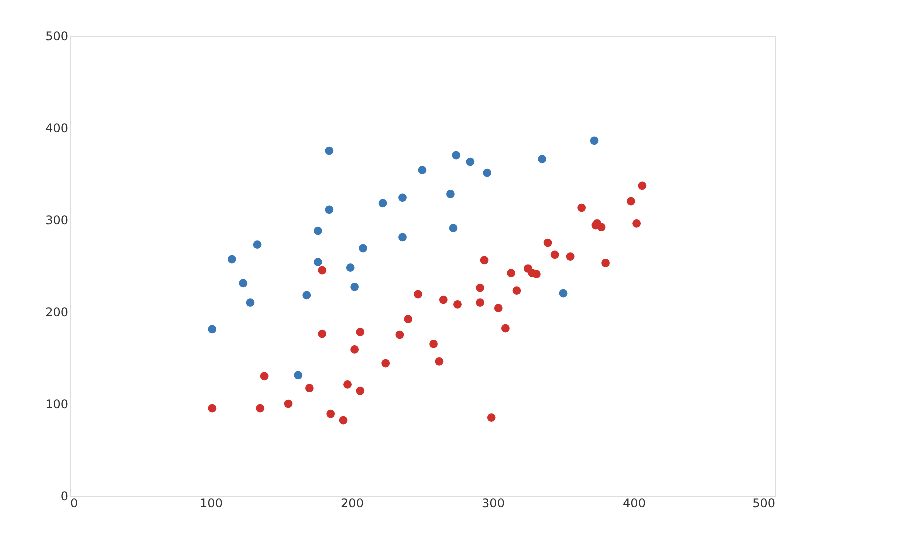  Describe the element at coordinates (211, 503) in the screenshot. I see `x-tick-label: 100` at that location.